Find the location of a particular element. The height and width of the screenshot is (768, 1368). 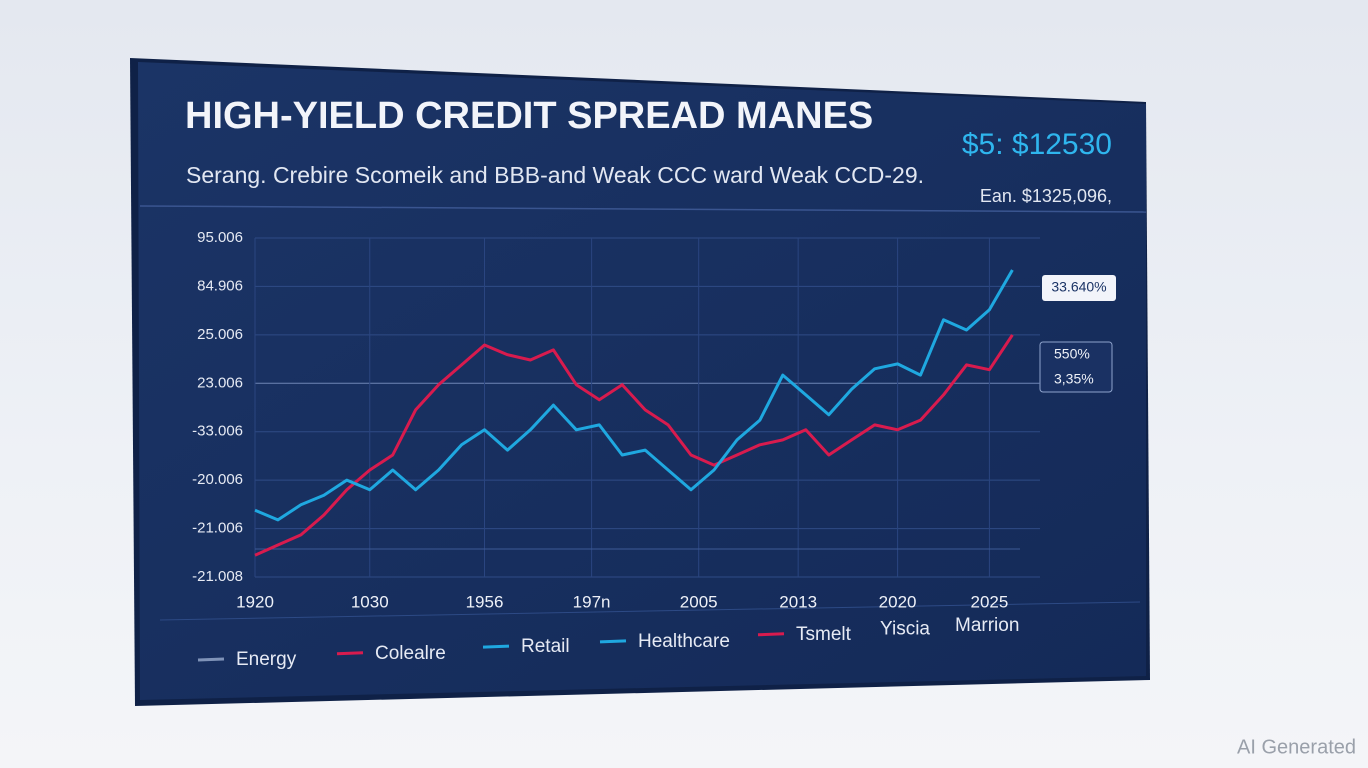

legend-divider is located at coordinates (650, 611).